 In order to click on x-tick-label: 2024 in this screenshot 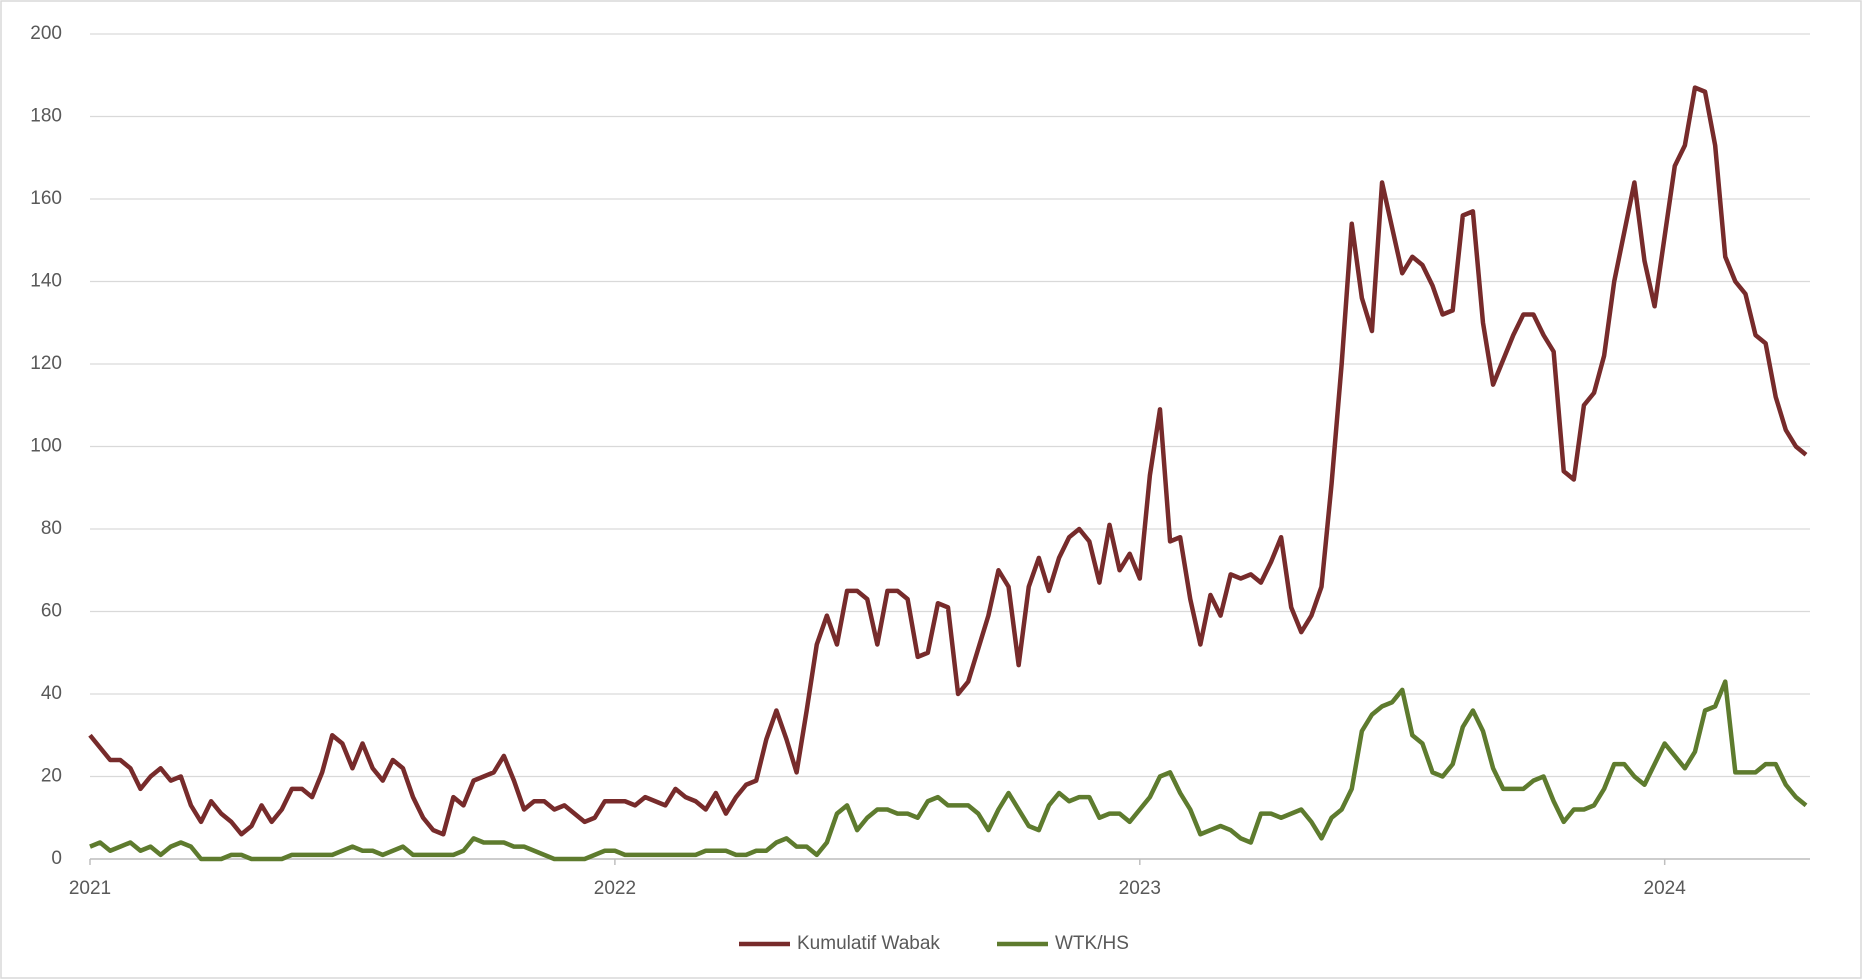, I will do `click(1665, 888)`.